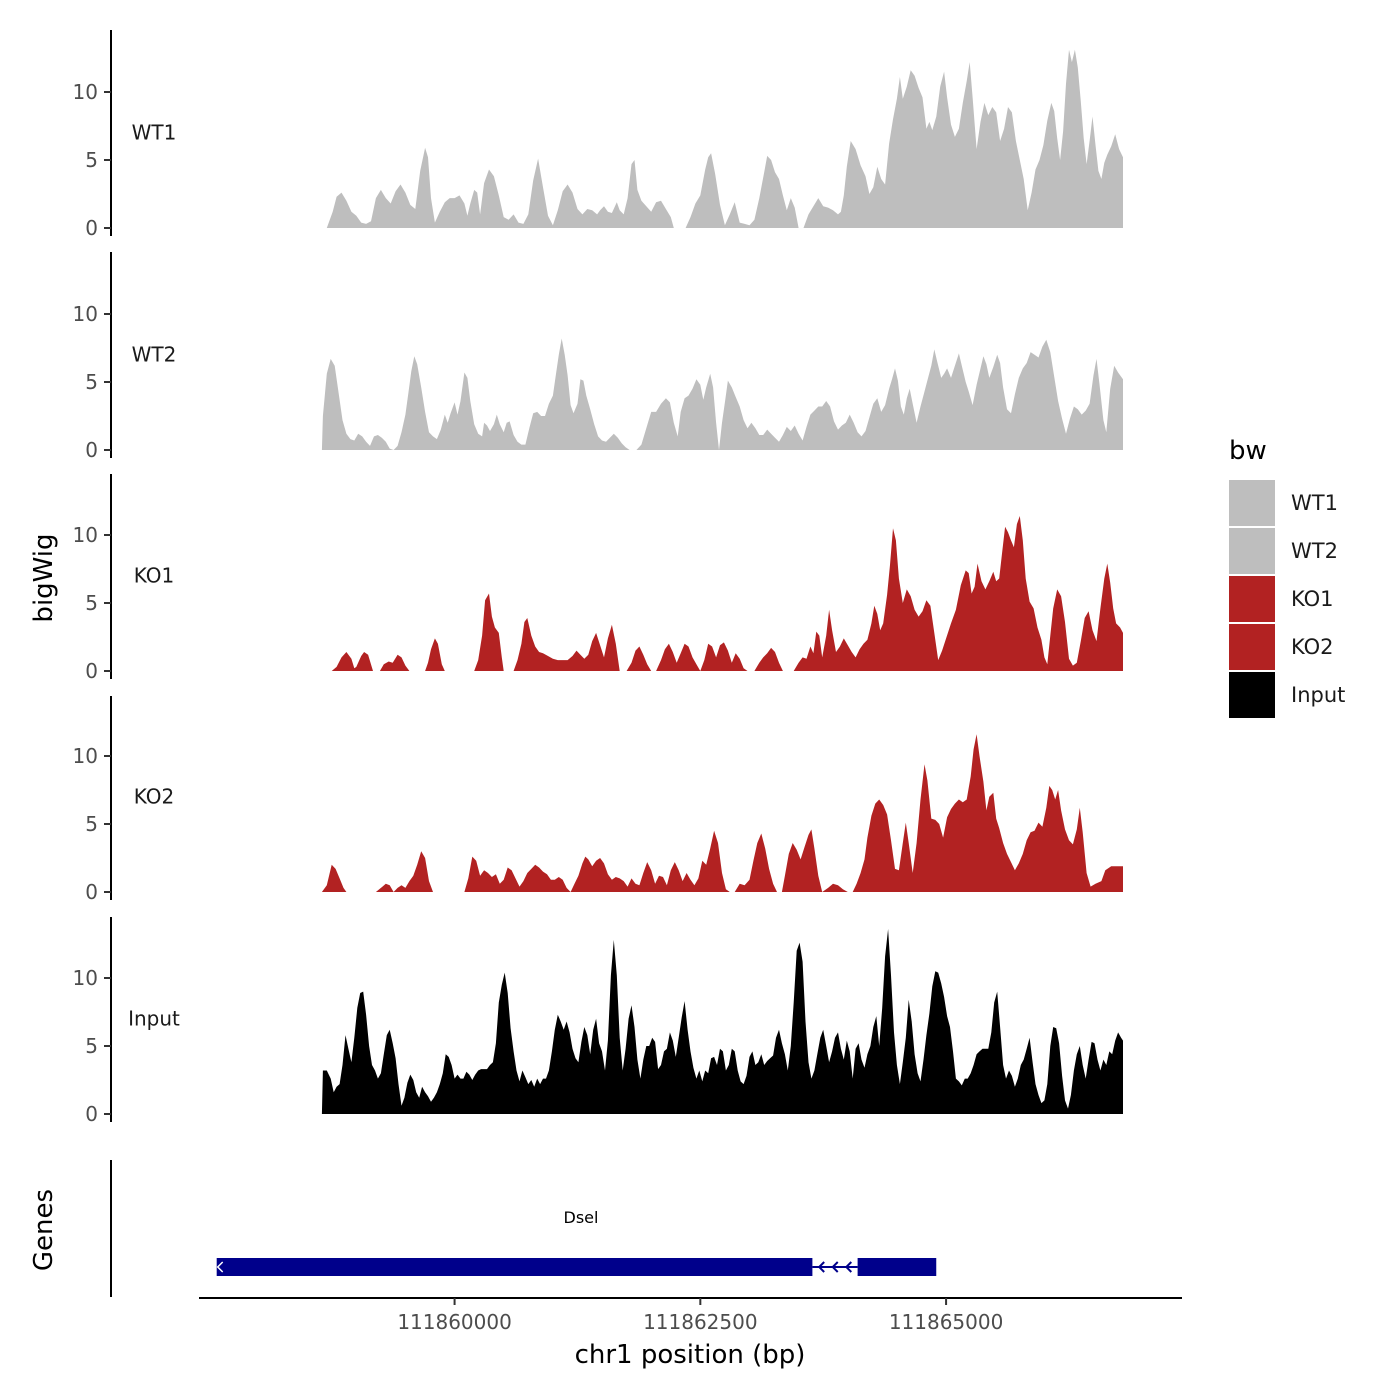 The width and height of the screenshot is (1400, 1400). I want to click on y-tick-label-ko1-10: 10, so click(85, 535).